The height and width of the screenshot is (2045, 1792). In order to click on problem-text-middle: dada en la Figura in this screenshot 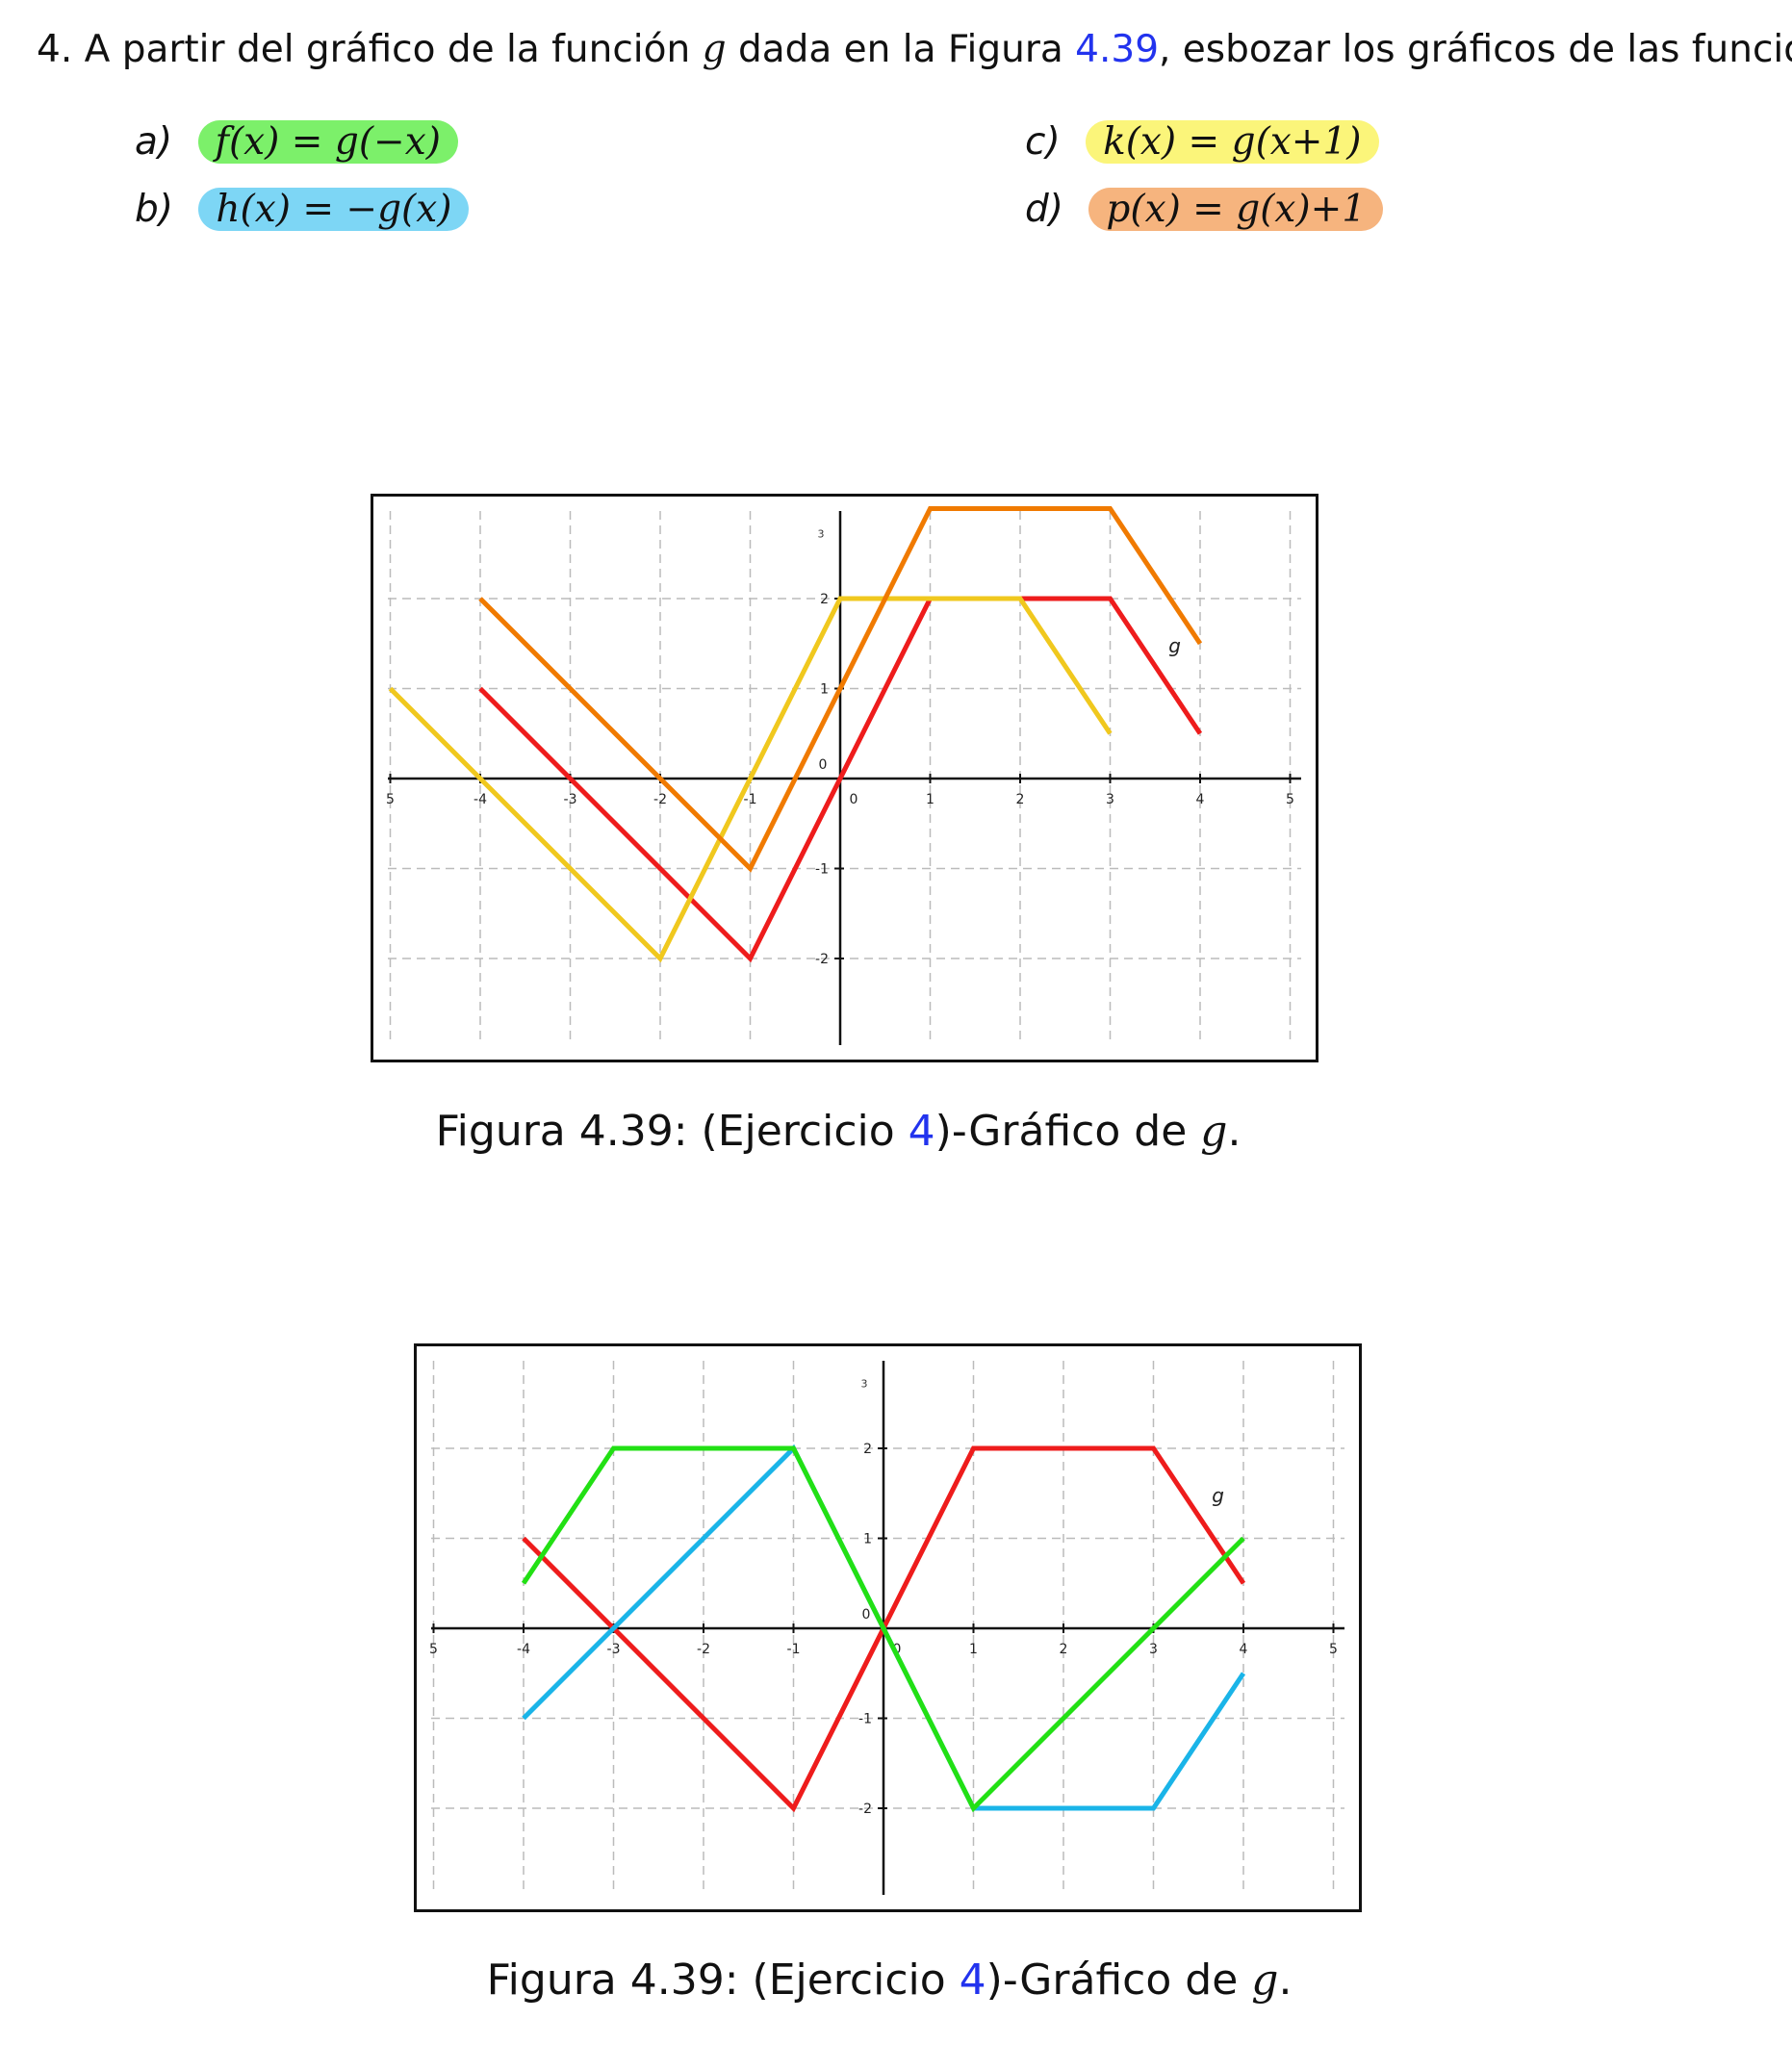, I will do `click(900, 50)`.